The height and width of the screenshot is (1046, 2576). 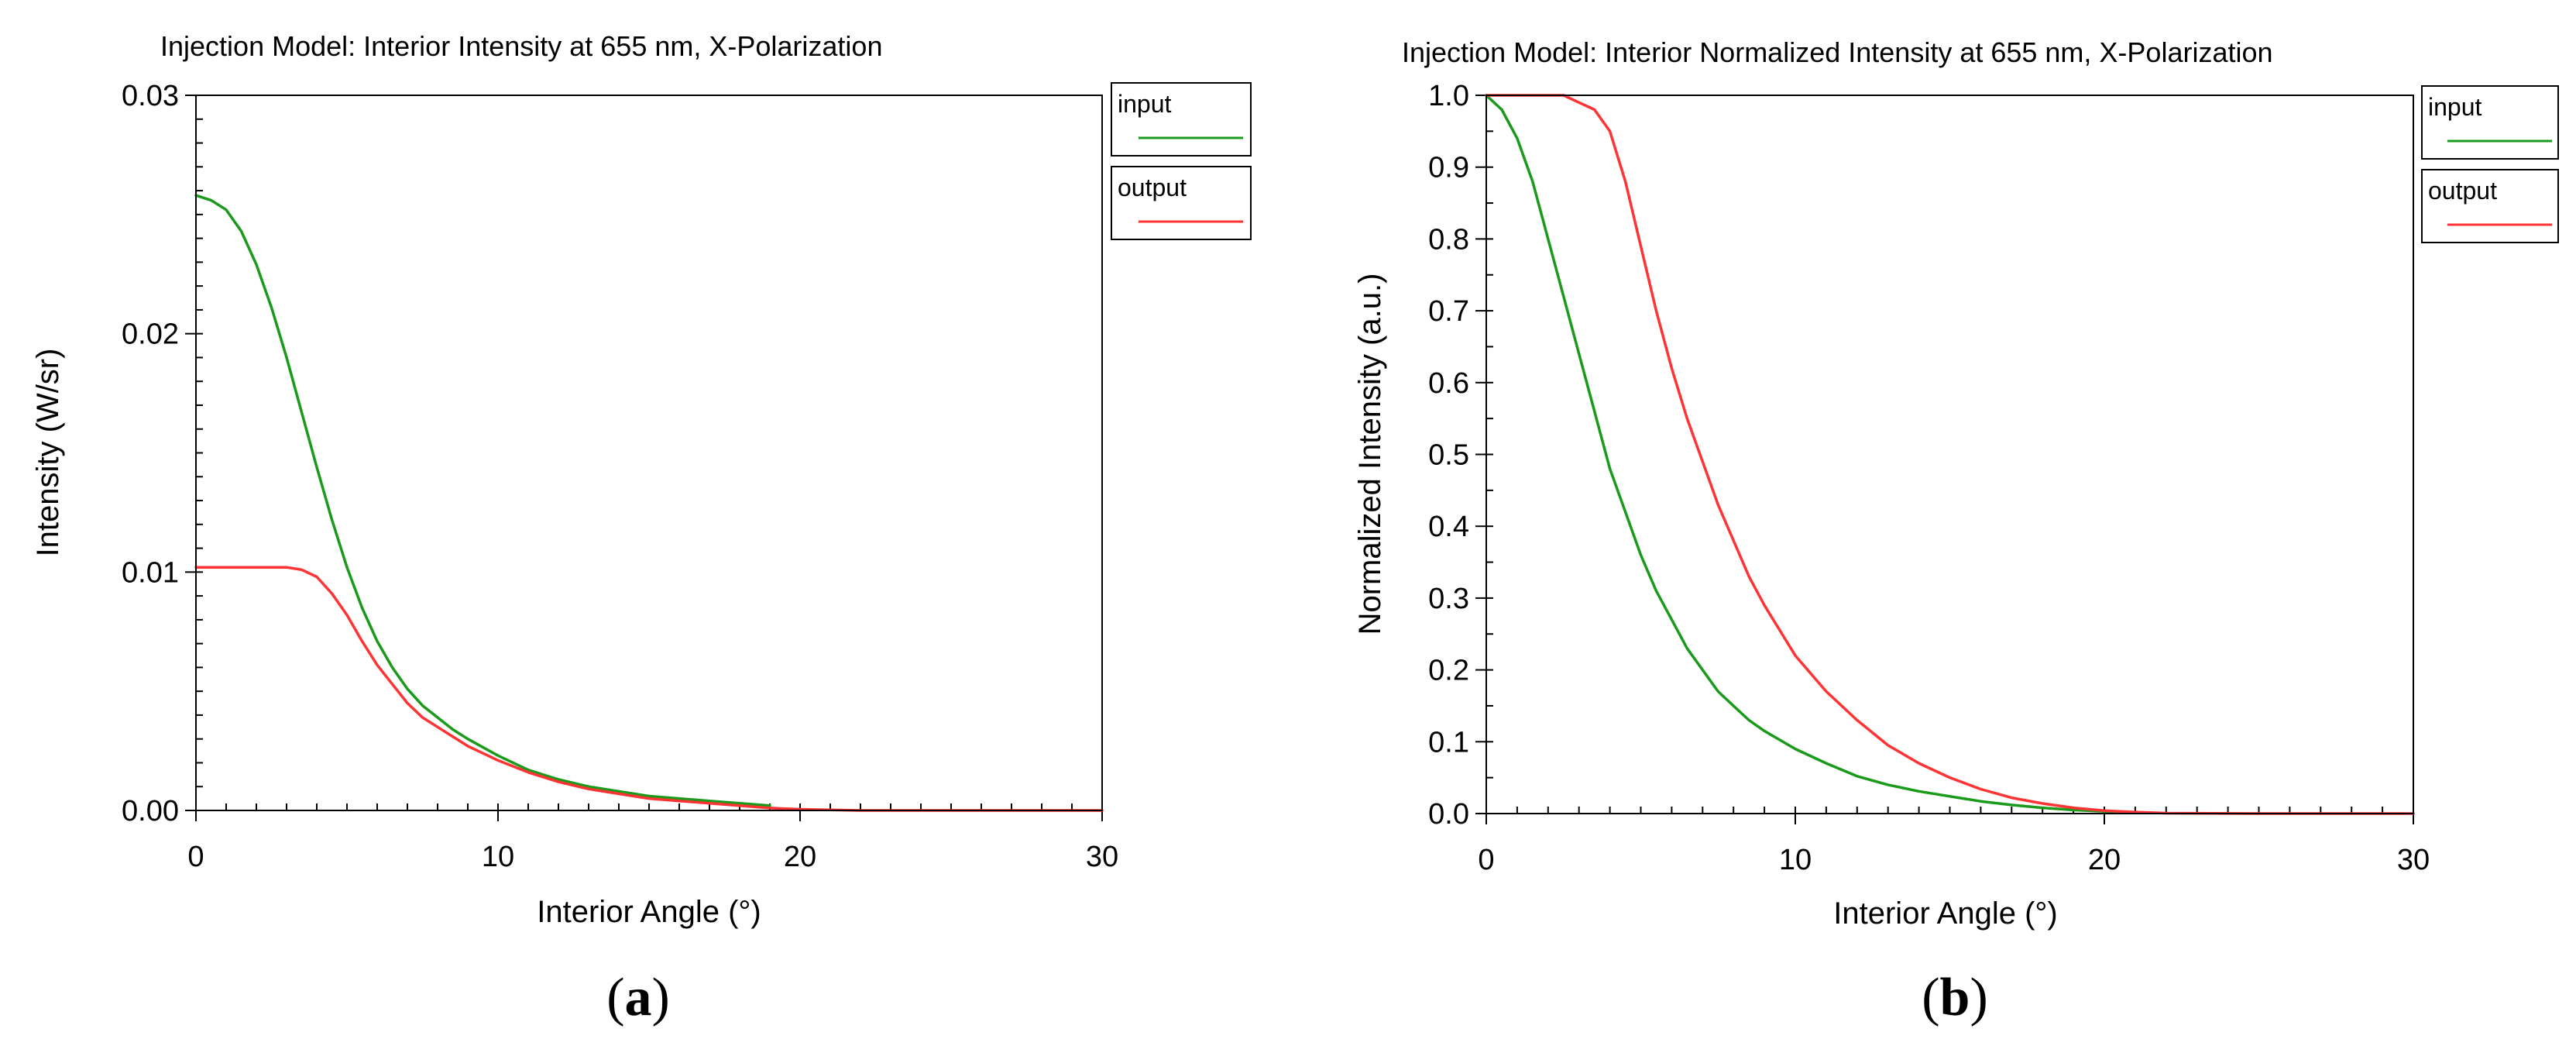 I want to click on chart-a-ytick-label: 0.01, so click(x=150, y=572).